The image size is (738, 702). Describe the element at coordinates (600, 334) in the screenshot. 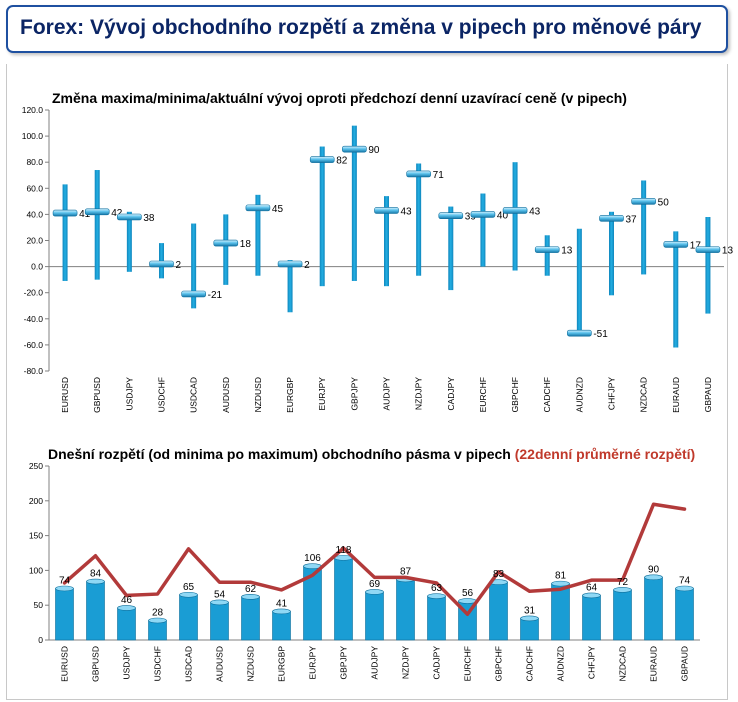

I see `current-value-label: -51` at that location.